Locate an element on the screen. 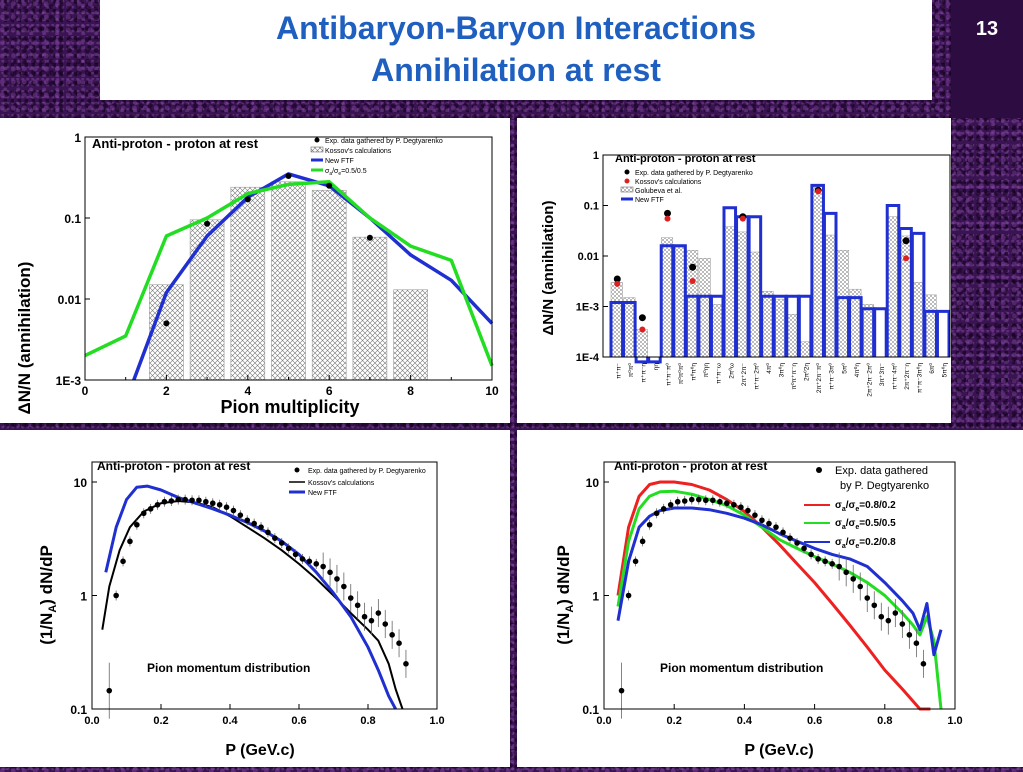 The height and width of the screenshot is (772, 1023). x-tick-label: 0.6 is located at coordinates (298, 721).